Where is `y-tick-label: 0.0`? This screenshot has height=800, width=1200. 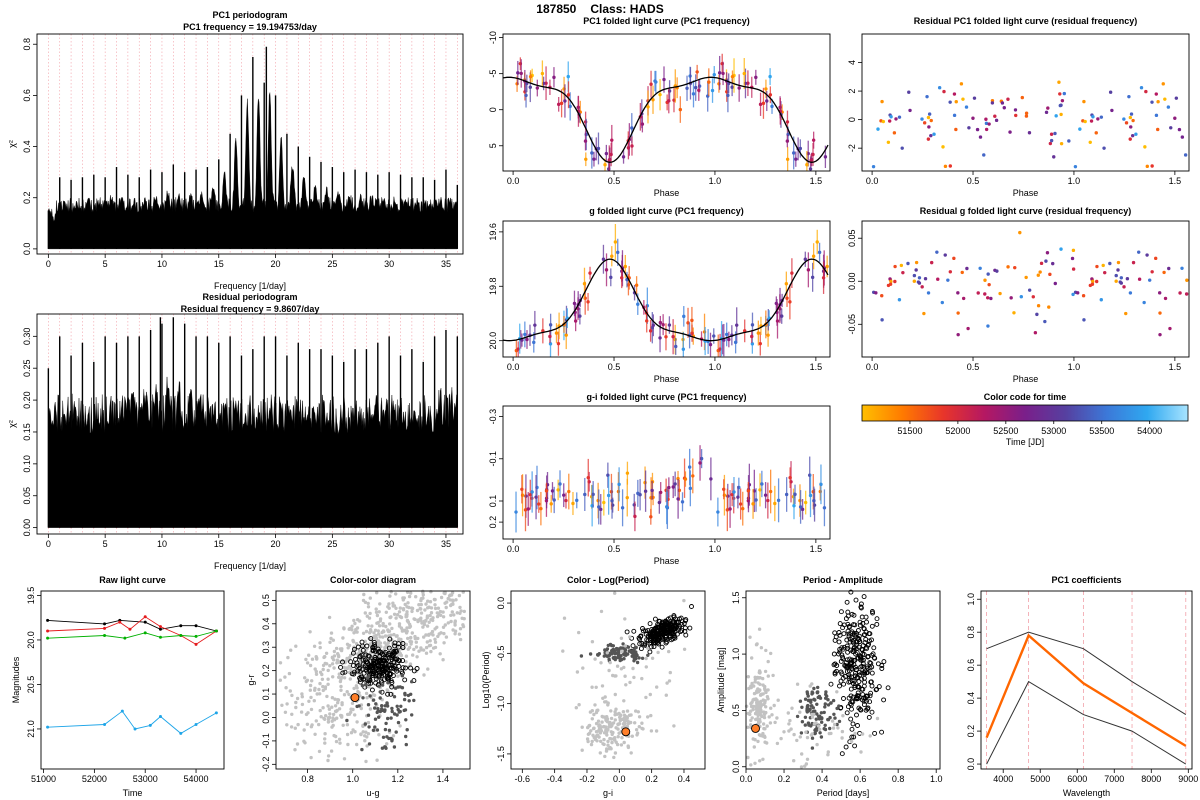
y-tick-label: 0.0 is located at coordinates (971, 764).